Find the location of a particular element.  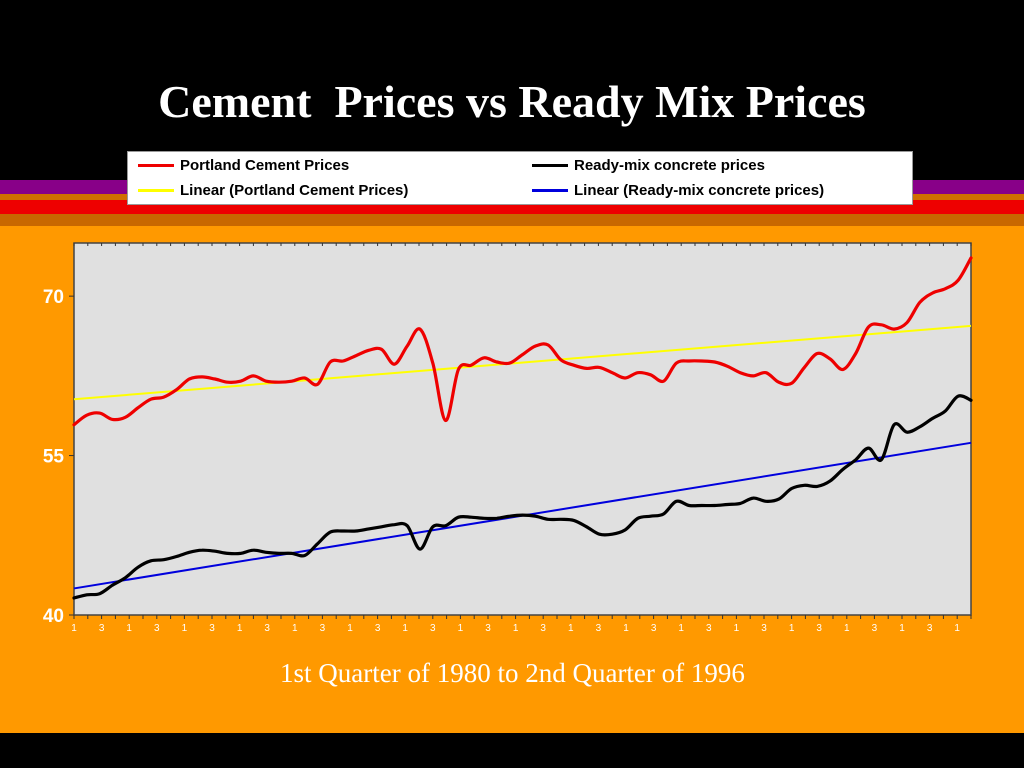

legend-label-linear-portland: Linear (Portland Cement Prices) is located at coordinates (294, 190).